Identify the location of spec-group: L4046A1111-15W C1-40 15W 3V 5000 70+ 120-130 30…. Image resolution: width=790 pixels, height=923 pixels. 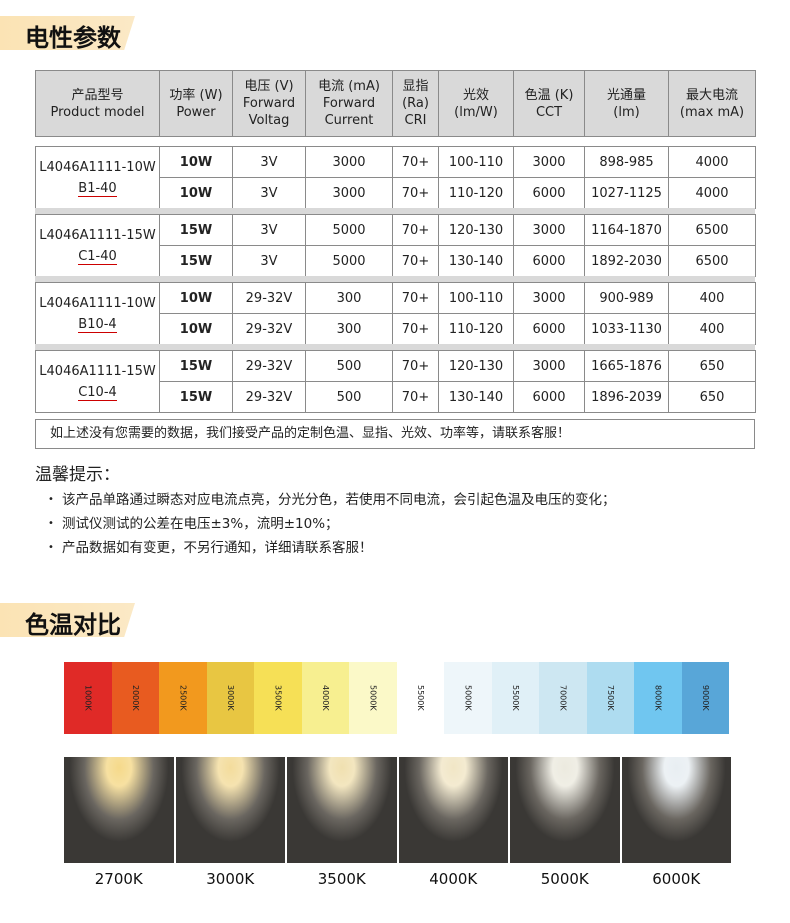
(395, 245).